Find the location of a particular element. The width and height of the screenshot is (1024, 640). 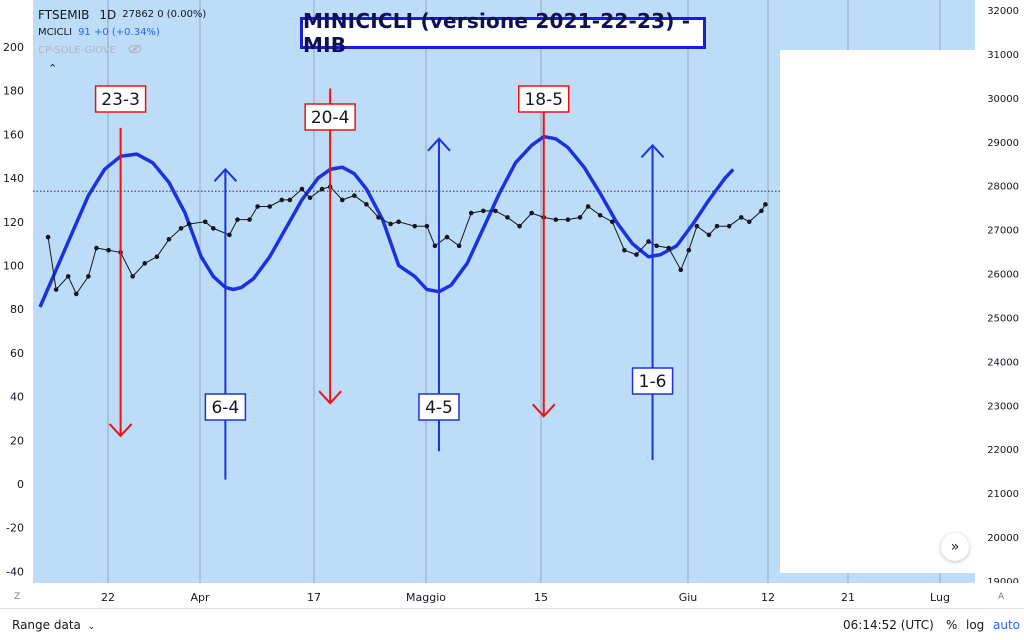

percent-toggle: % is located at coordinates (952, 625).